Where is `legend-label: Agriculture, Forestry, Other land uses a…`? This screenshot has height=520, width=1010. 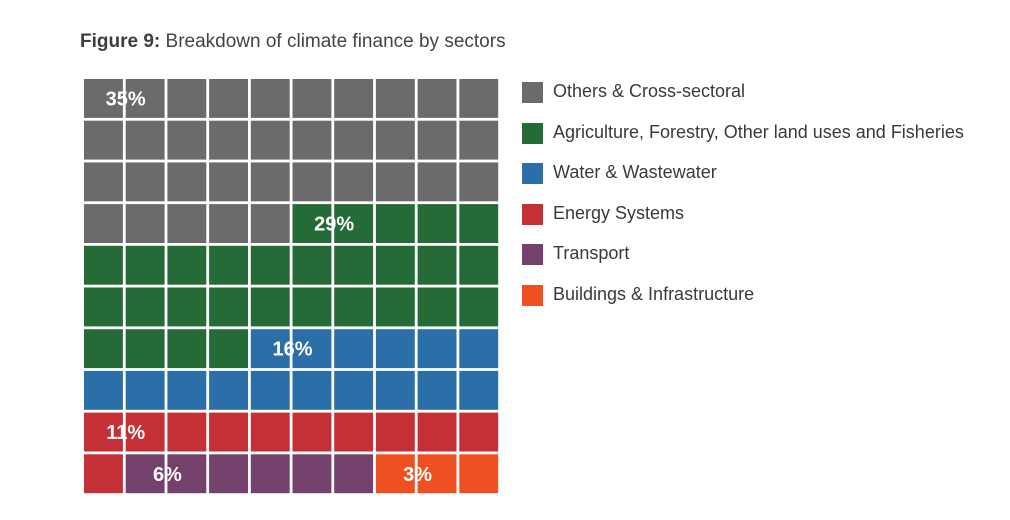
legend-label: Agriculture, Forestry, Other land uses a… is located at coordinates (758, 131).